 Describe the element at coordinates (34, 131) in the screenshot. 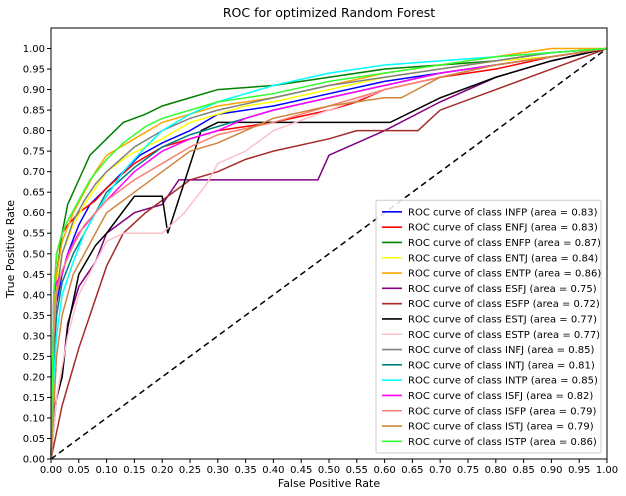

I see `y-tick-label: 0.80` at that location.